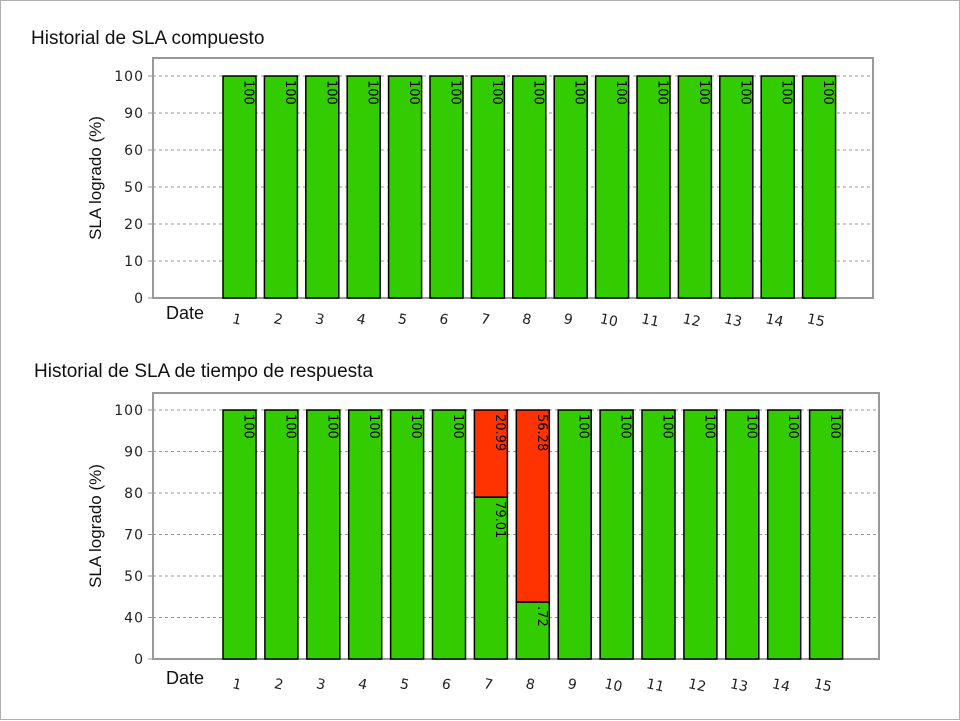  What do you see at coordinates (139, 660) in the screenshot?
I see `y-tick-label: 0` at bounding box center [139, 660].